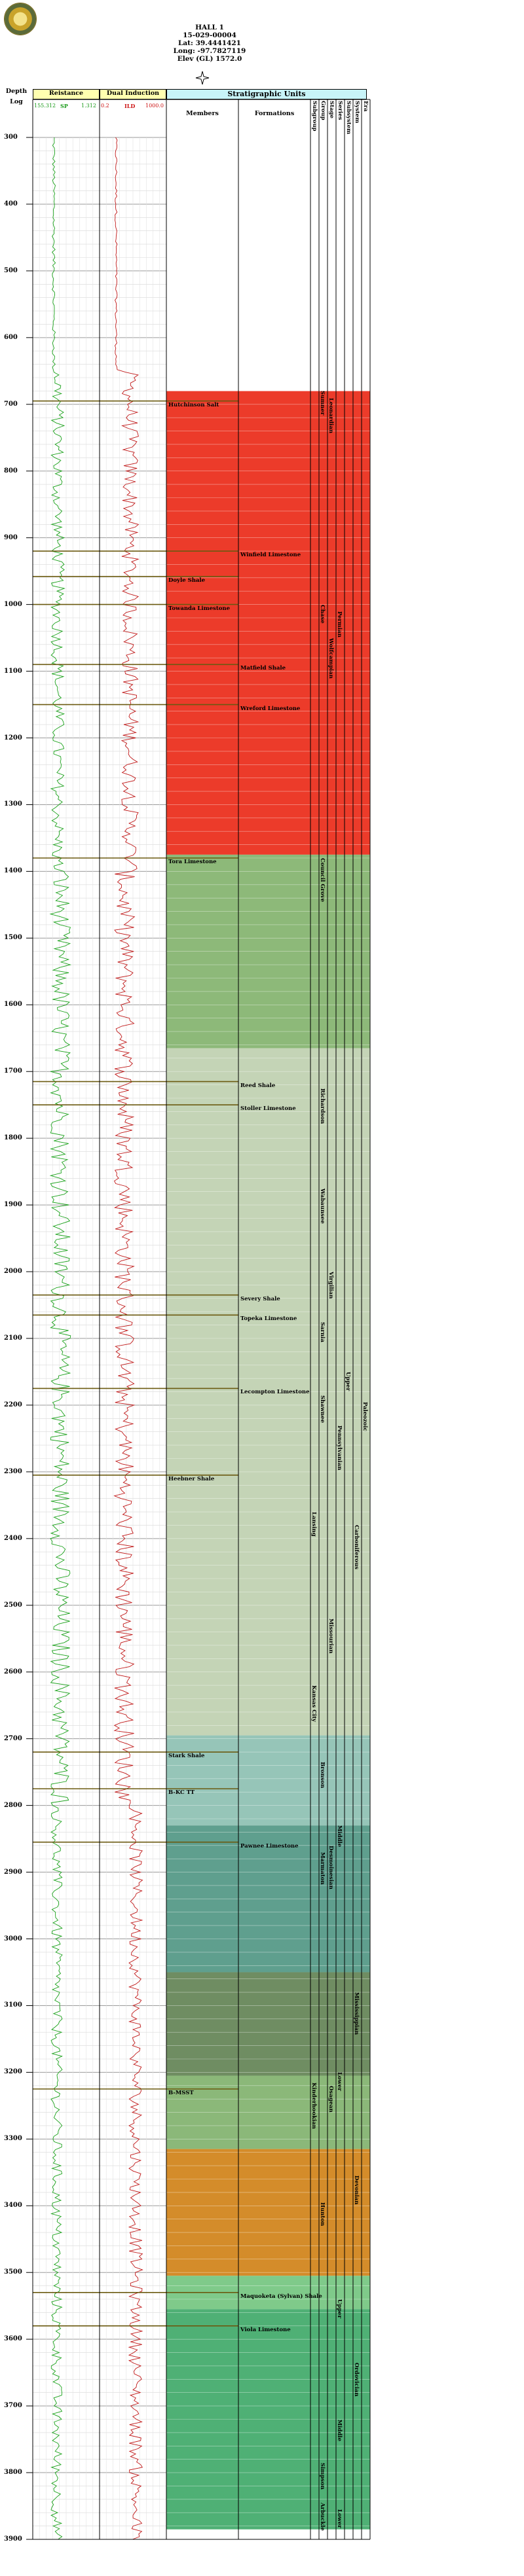  Describe the element at coordinates (271, 708) in the screenshot. I see `formation-top-label: Wreford Limestone` at that location.